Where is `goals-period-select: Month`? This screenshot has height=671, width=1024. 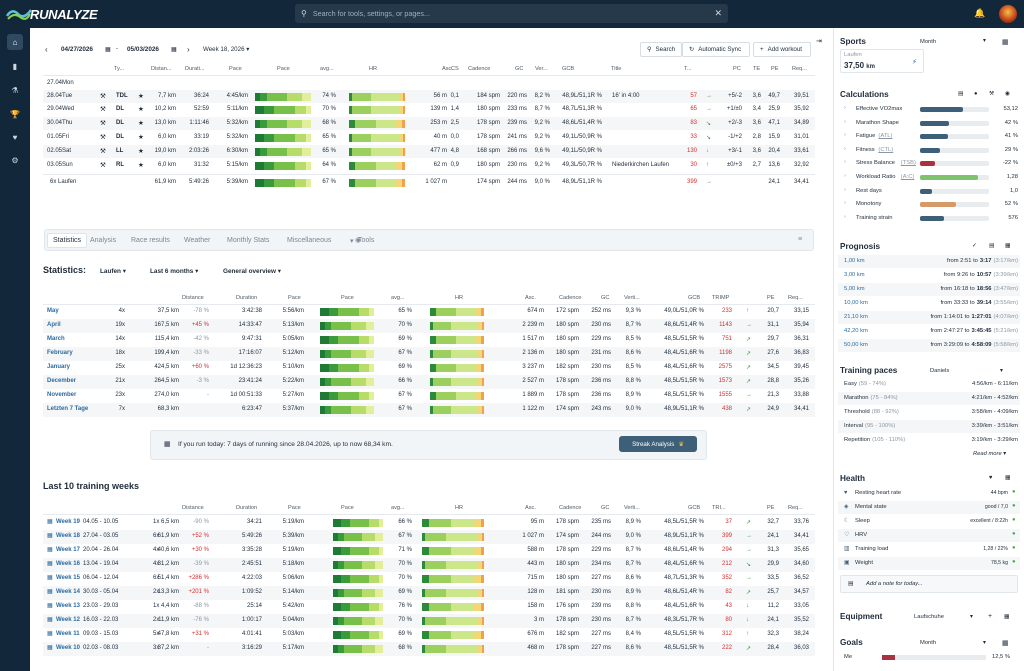 goals-period-select: Month is located at coordinates (928, 643).